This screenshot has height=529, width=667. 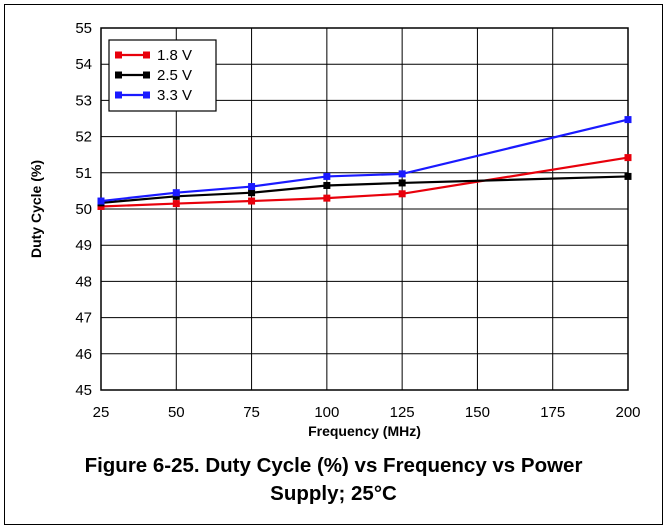 I want to click on y-axis-title: Duty Cycle (%), so click(x=36, y=209).